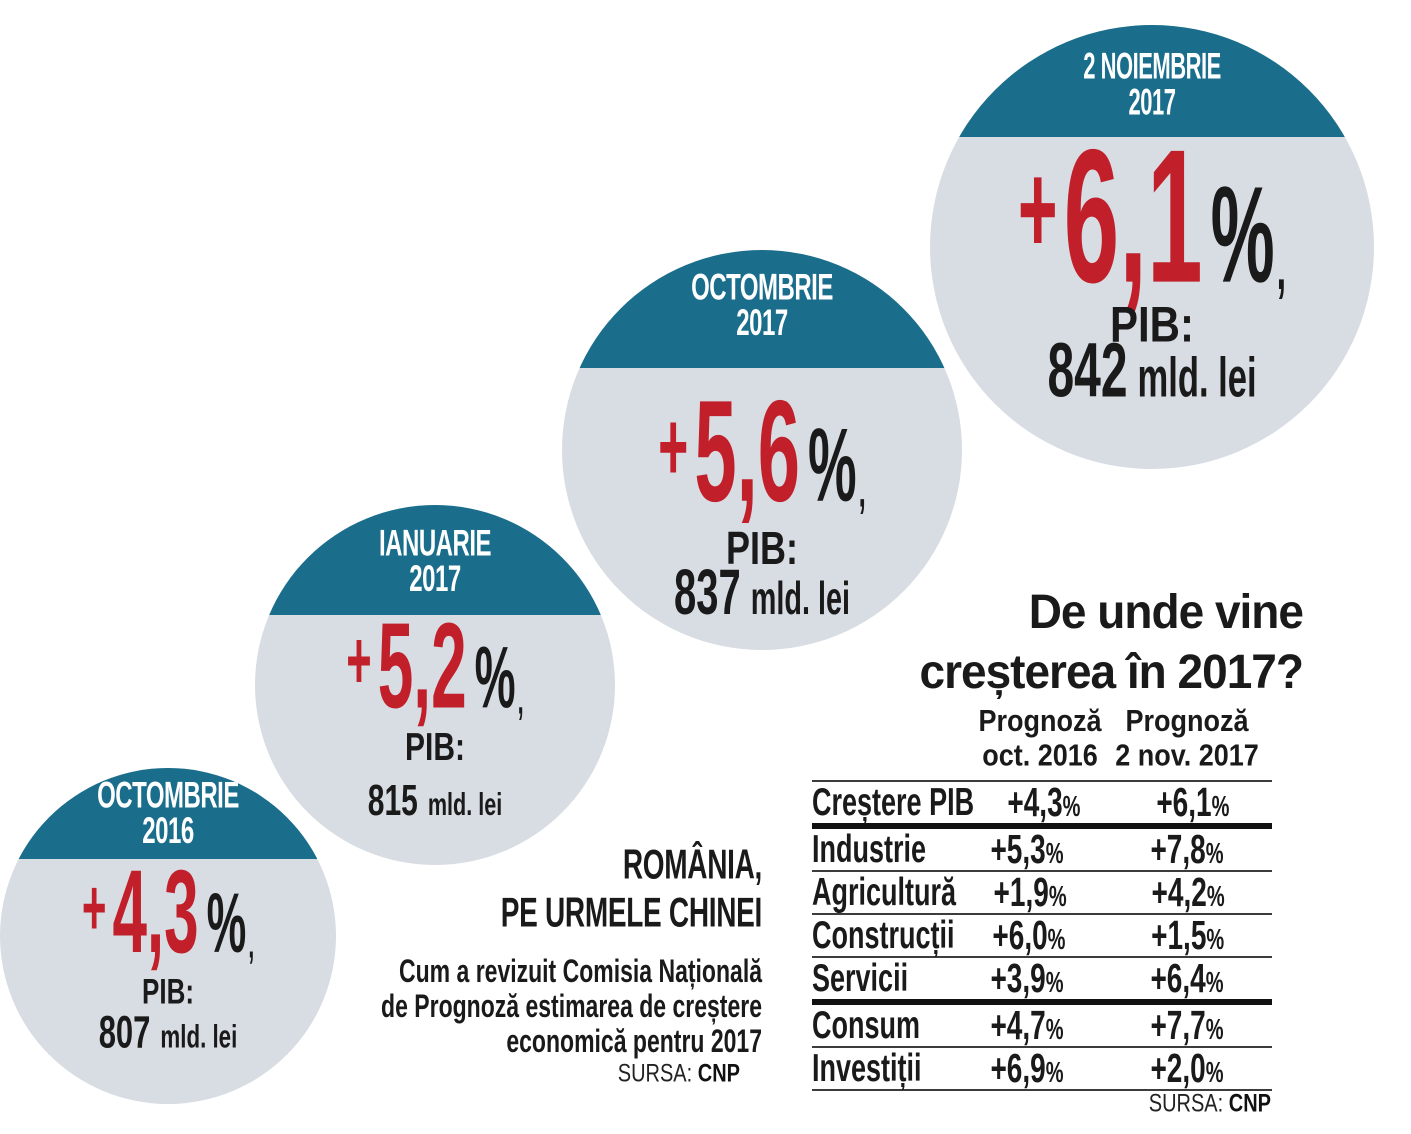 The image size is (1411, 1134). I want to click on row-value-col1: +6,0%, so click(1029, 935).